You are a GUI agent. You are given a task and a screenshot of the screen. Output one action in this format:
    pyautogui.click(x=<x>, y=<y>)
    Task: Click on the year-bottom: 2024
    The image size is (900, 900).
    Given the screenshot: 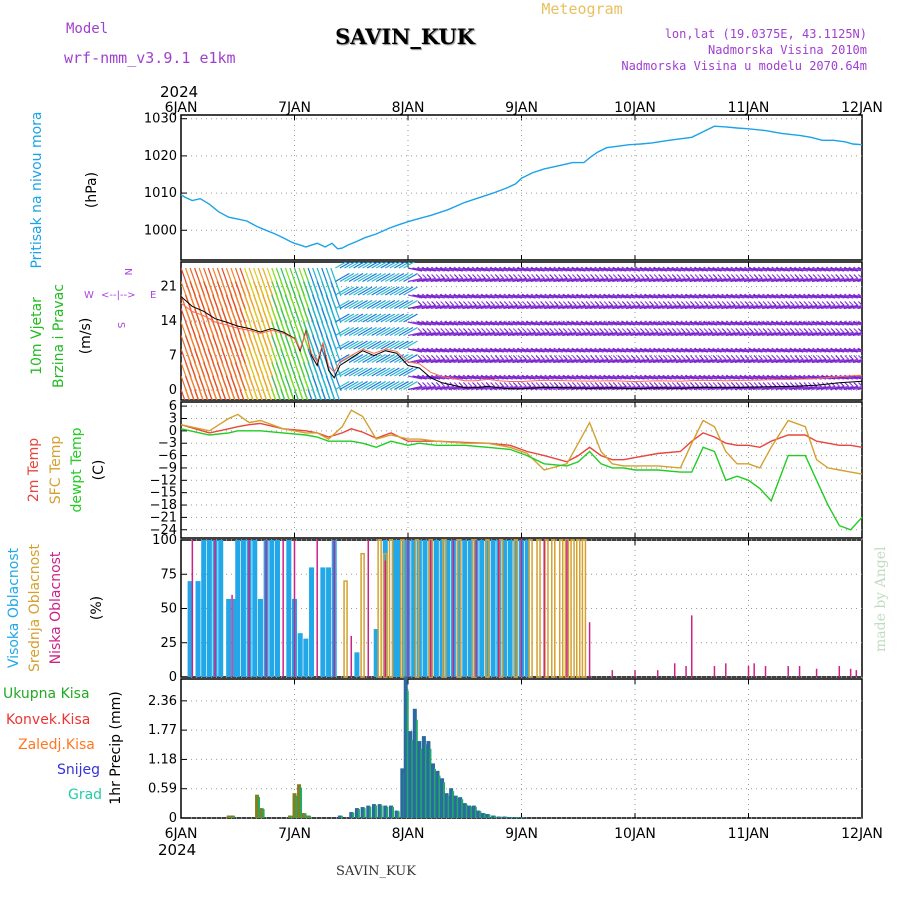 What is the action you would take?
    pyautogui.click(x=177, y=850)
    